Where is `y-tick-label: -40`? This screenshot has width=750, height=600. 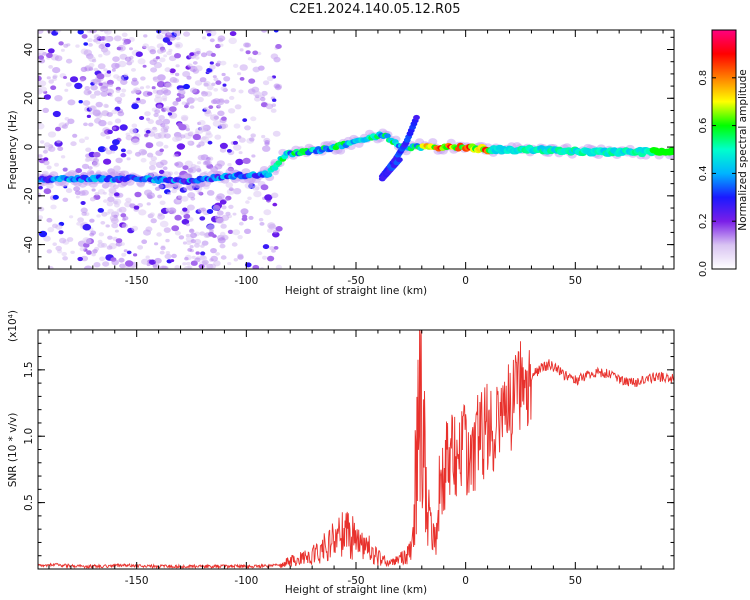 y-tick-label: -40 is located at coordinates (29, 244).